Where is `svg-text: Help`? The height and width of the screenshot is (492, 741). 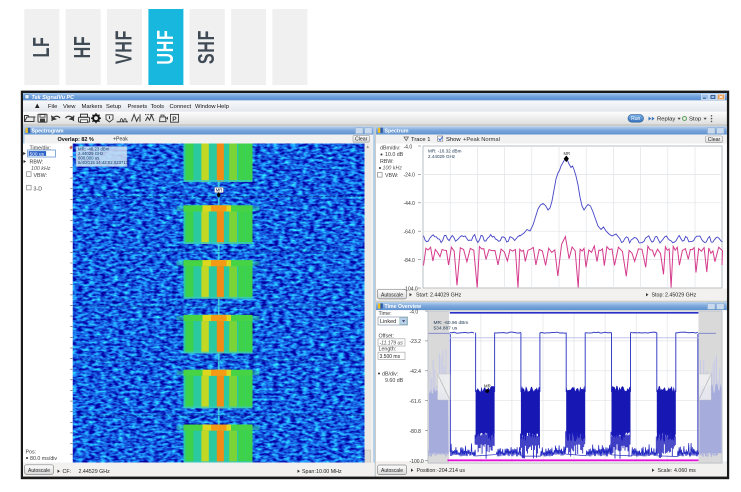
svg-text: Help is located at coordinates (223, 107).